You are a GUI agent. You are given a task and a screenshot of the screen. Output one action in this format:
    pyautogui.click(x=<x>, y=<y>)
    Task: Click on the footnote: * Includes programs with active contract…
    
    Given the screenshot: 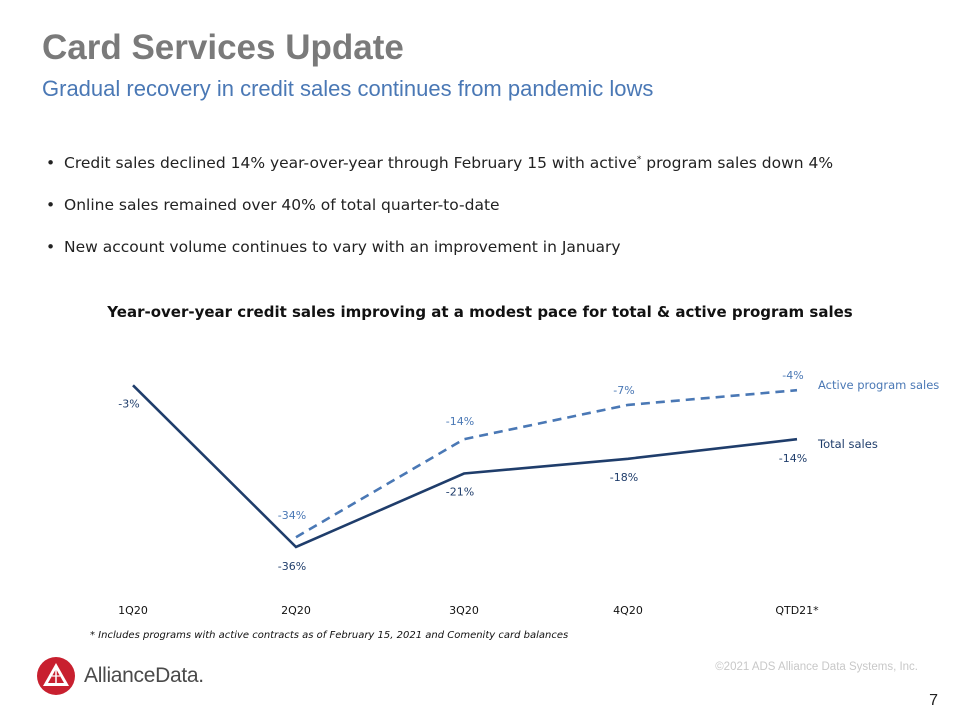 What is the action you would take?
    pyautogui.click(x=329, y=635)
    